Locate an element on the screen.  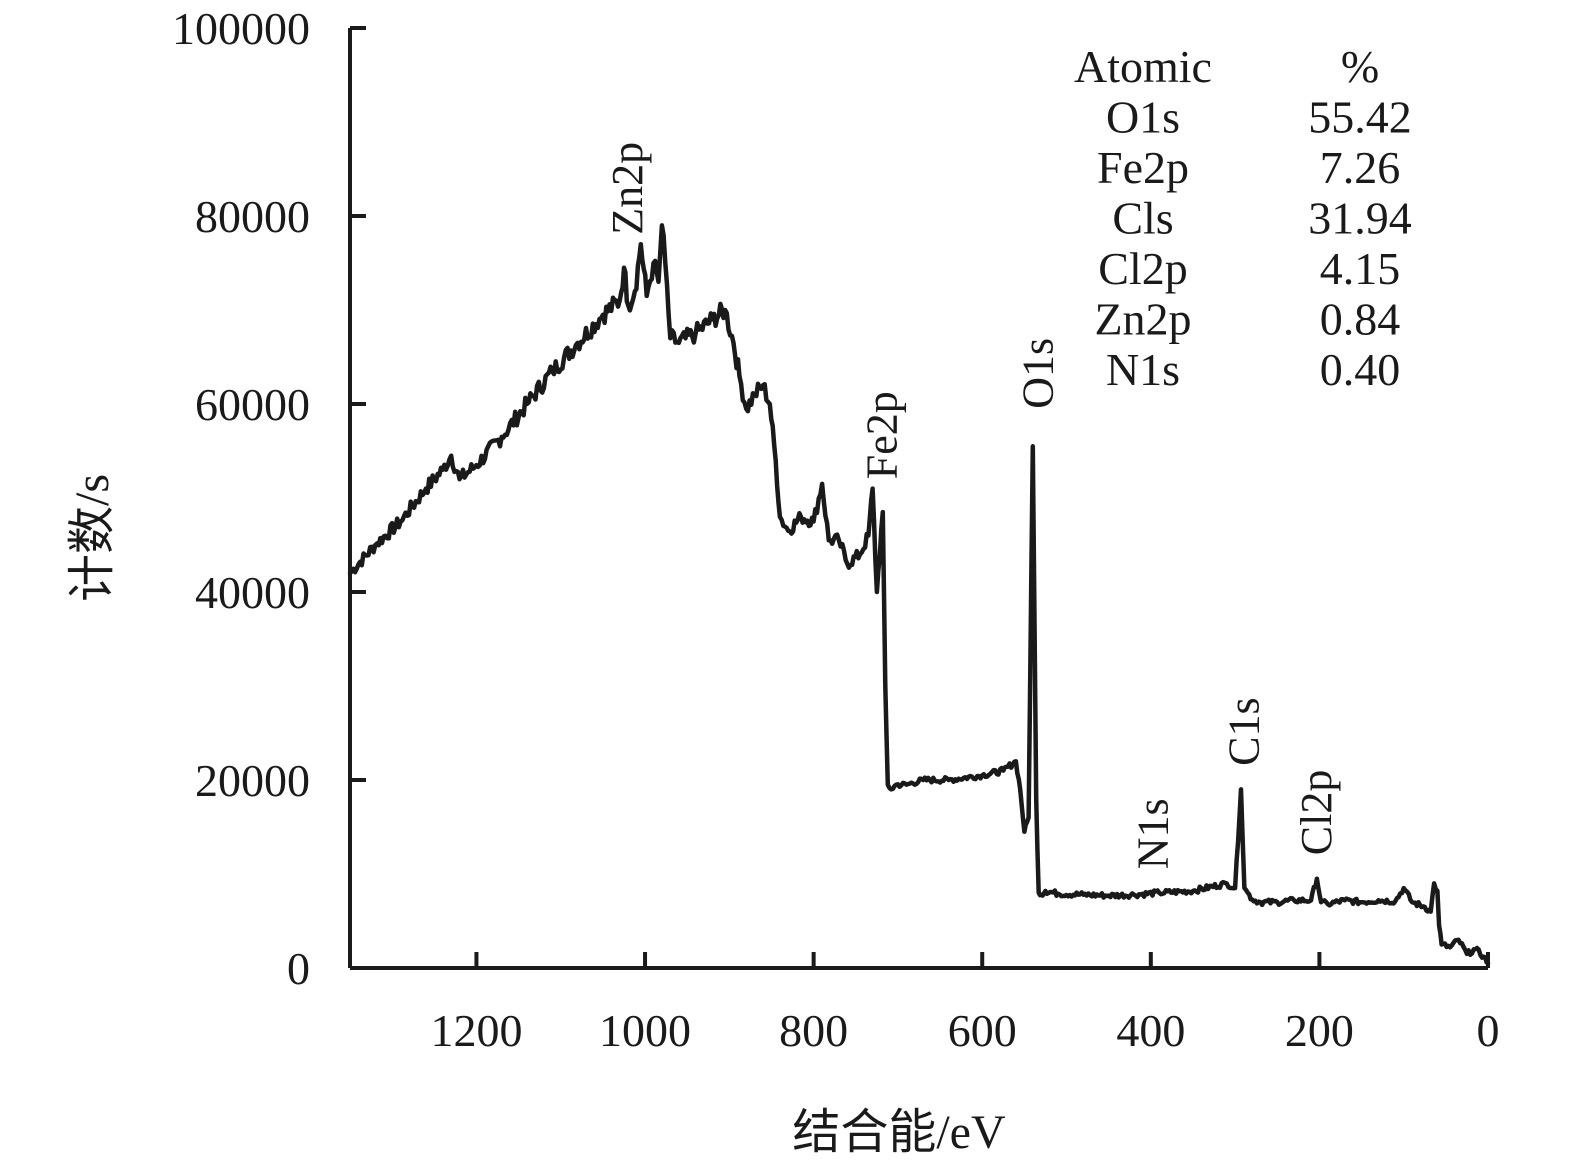
table-header-percent: % is located at coordinates (1360, 66).